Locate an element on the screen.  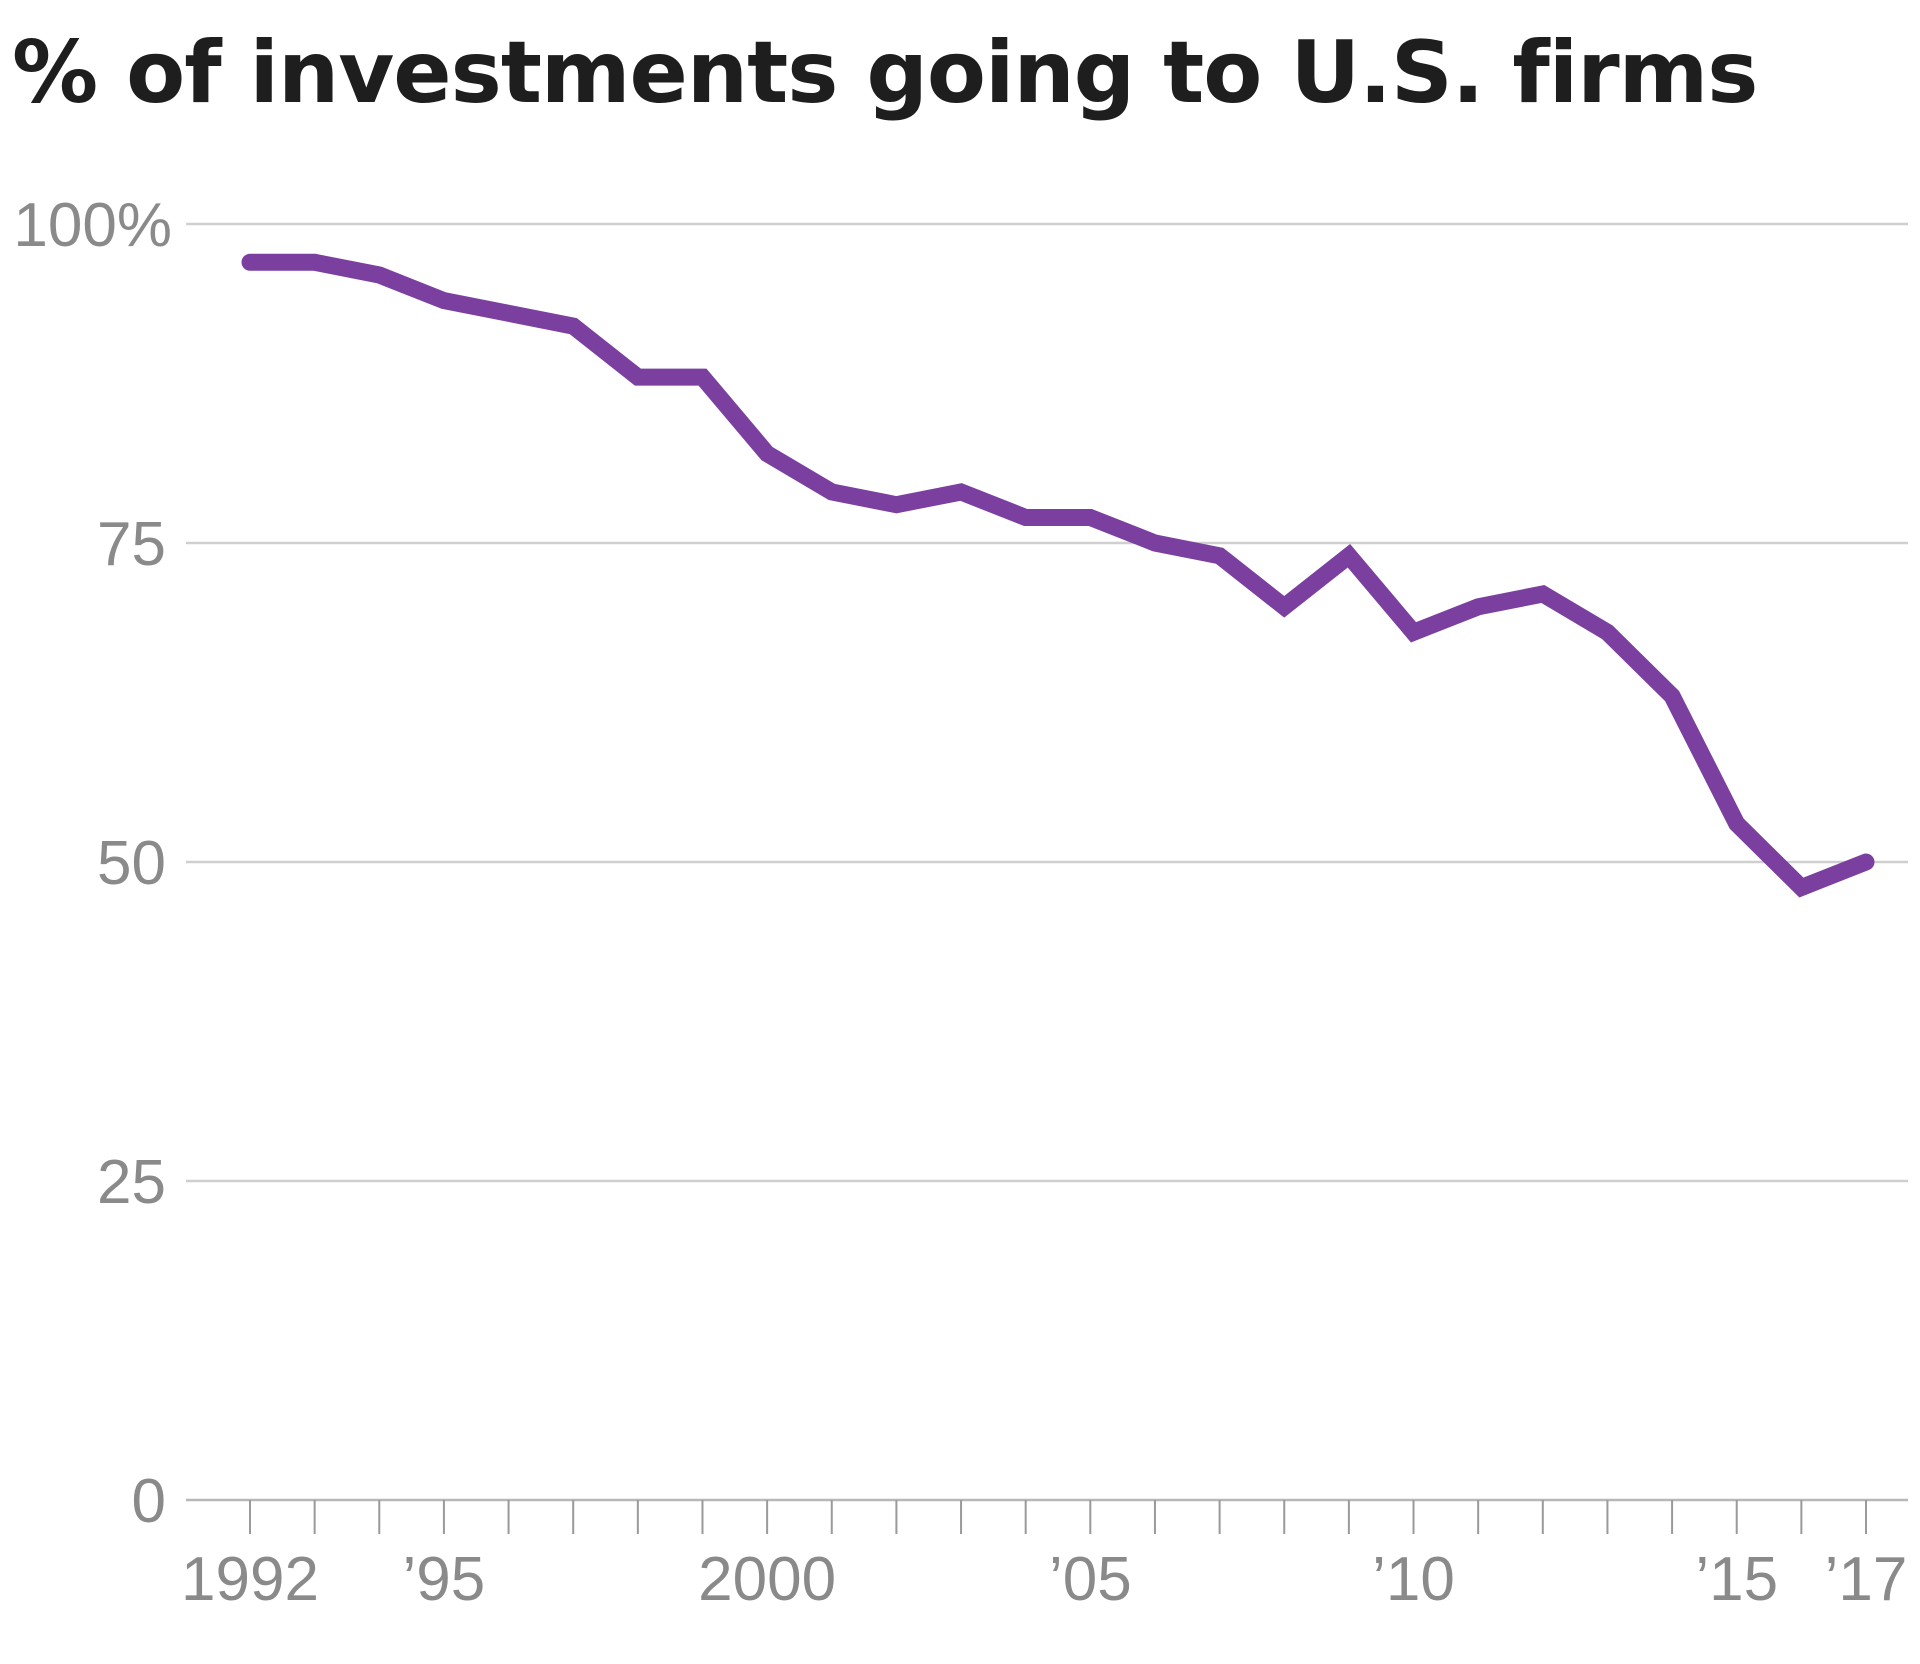
y-tick-label-50: 50 is located at coordinates (131, 863).